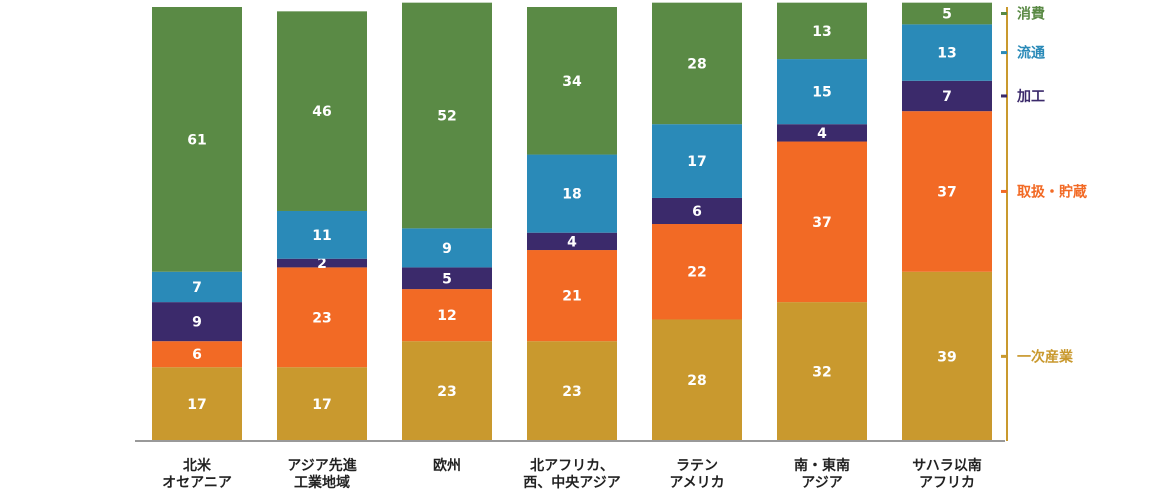 The height and width of the screenshot is (500, 1170). What do you see at coordinates (1052, 191) in the screenshot?
I see `legend-label: 取扱・貯蔵` at bounding box center [1052, 191].